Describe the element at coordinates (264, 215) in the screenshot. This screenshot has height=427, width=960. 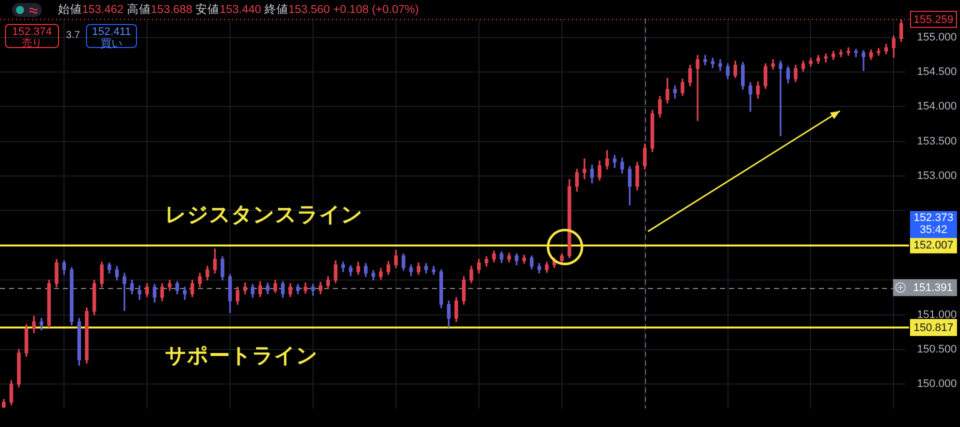
I see `annotation: レジスタンスライン` at that location.